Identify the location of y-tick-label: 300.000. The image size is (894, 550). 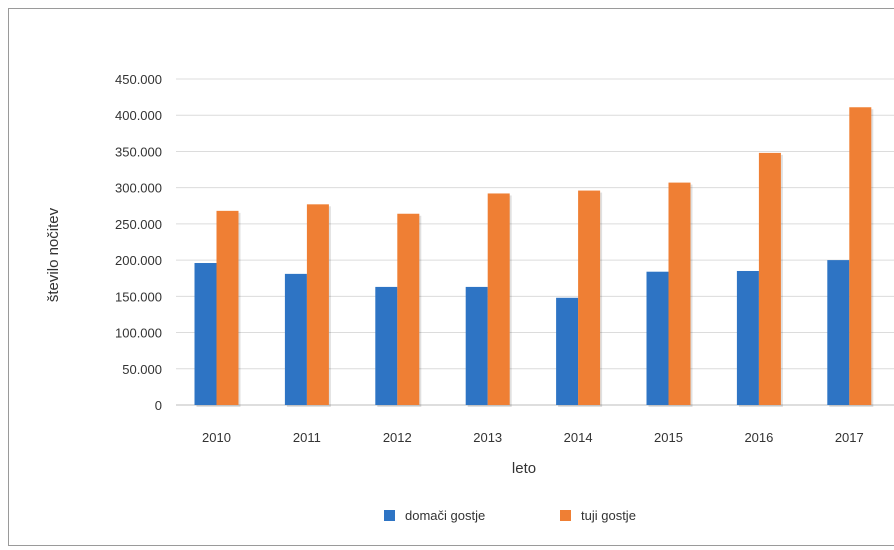
(138, 188).